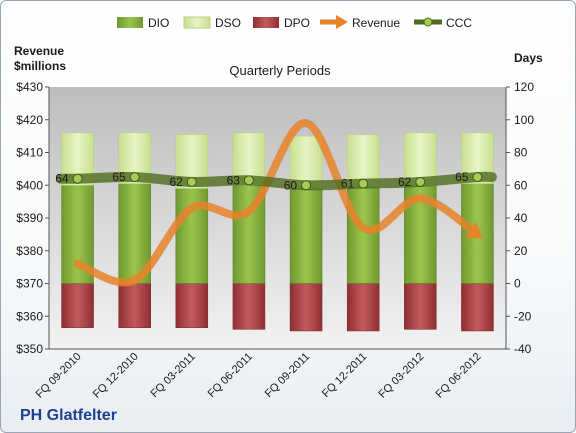 The width and height of the screenshot is (576, 433). Describe the element at coordinates (40, 66) in the screenshot. I see `left-axis-label-line2: $millions` at that location.